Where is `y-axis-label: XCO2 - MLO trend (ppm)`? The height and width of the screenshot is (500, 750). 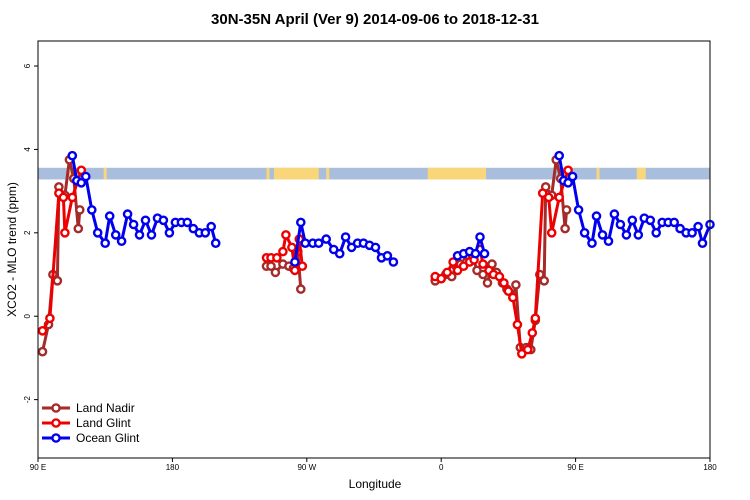 y-axis-label: XCO2 - MLO trend (ppm) is located at coordinates (12, 249).